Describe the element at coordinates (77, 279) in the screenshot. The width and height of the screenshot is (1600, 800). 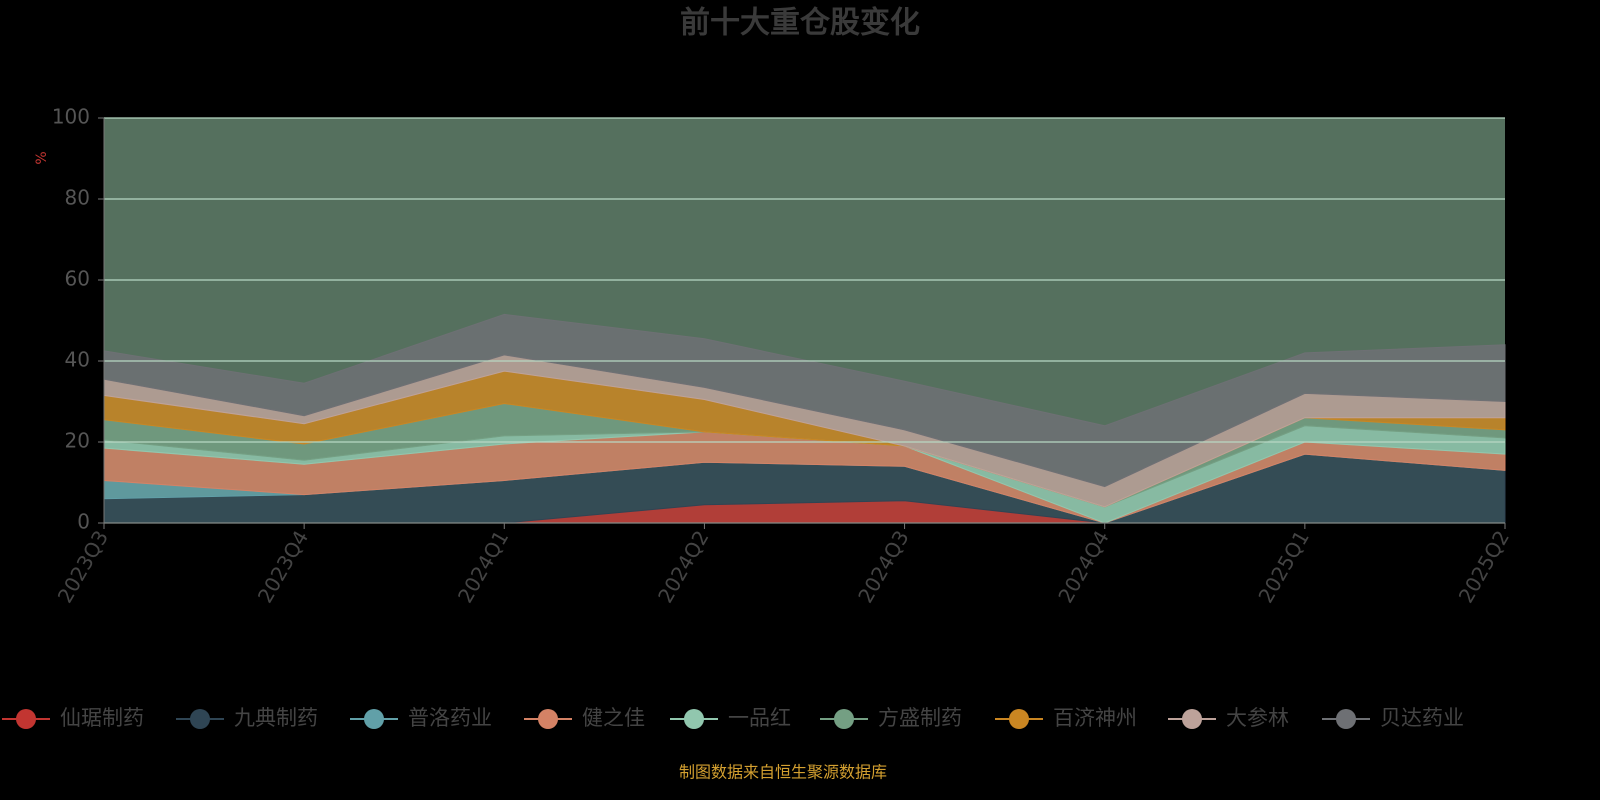
I see `y-tick-label: 60` at that location.